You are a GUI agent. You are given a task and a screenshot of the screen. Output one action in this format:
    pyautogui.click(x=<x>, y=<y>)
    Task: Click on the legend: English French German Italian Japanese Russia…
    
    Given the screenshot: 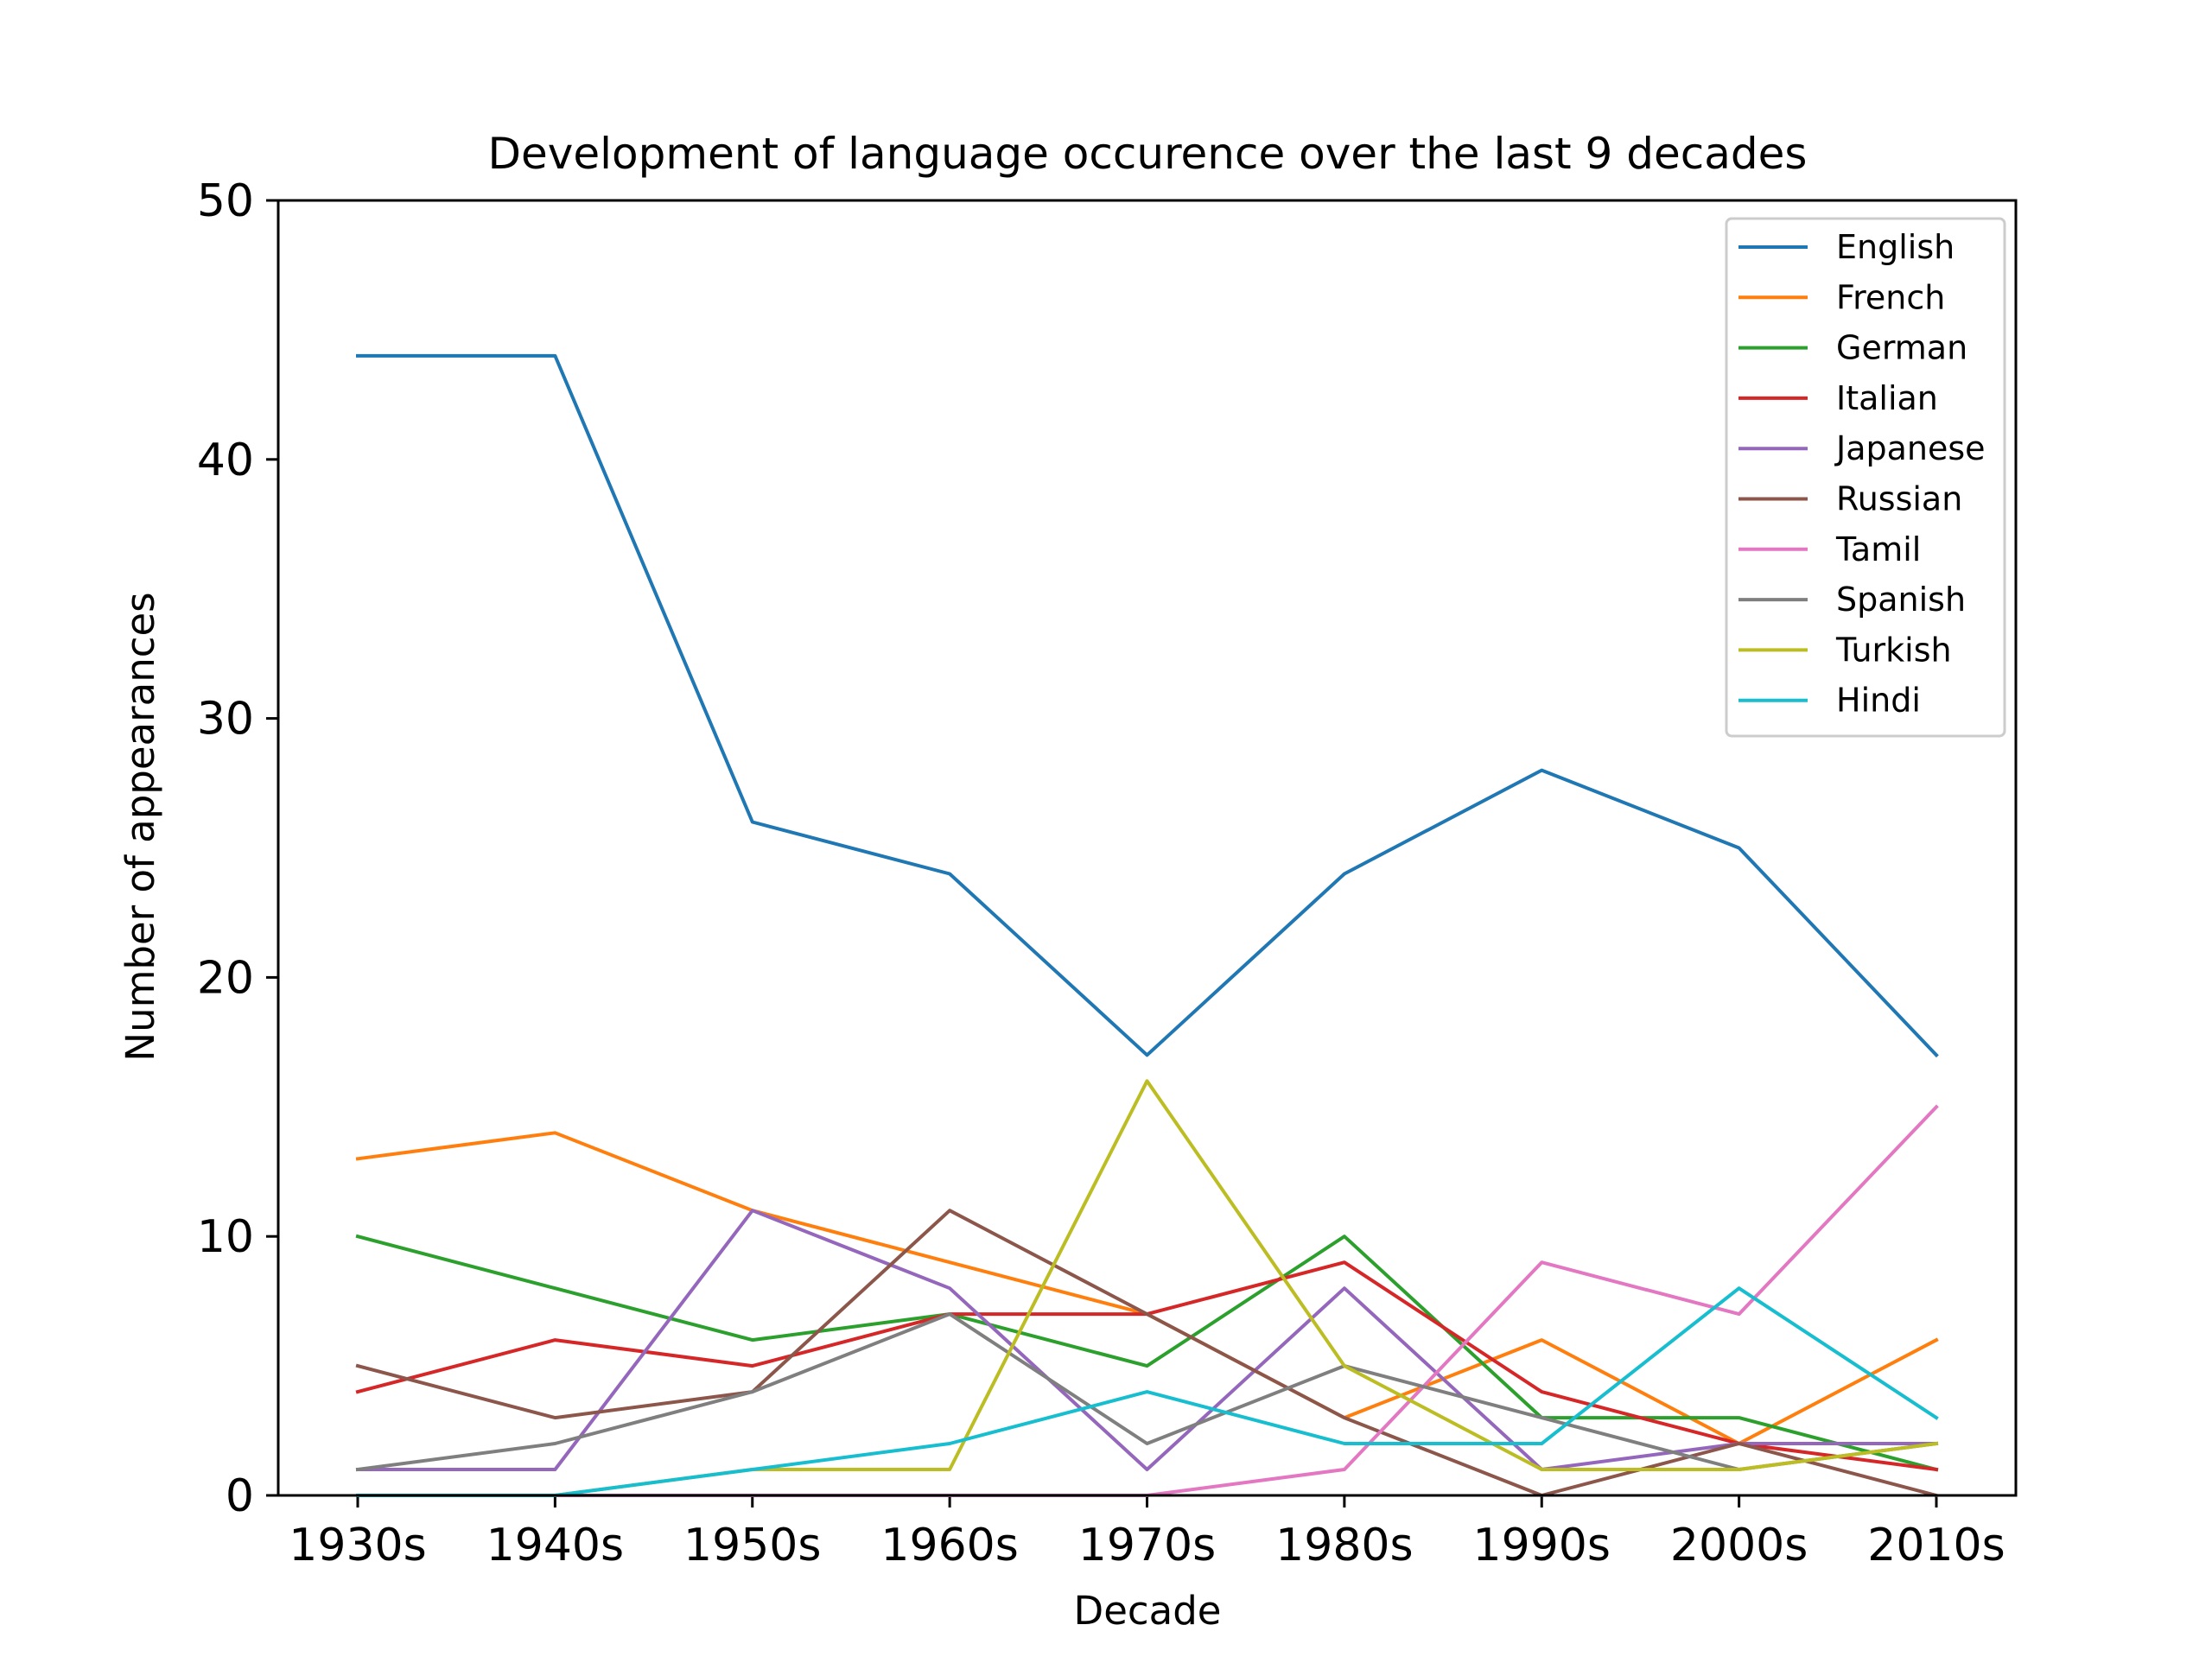 What is the action you would take?
    pyautogui.click(x=1865, y=478)
    